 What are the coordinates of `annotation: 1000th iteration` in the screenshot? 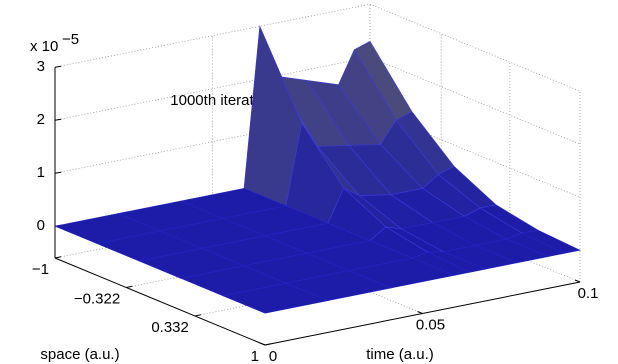 It's located at (221, 100).